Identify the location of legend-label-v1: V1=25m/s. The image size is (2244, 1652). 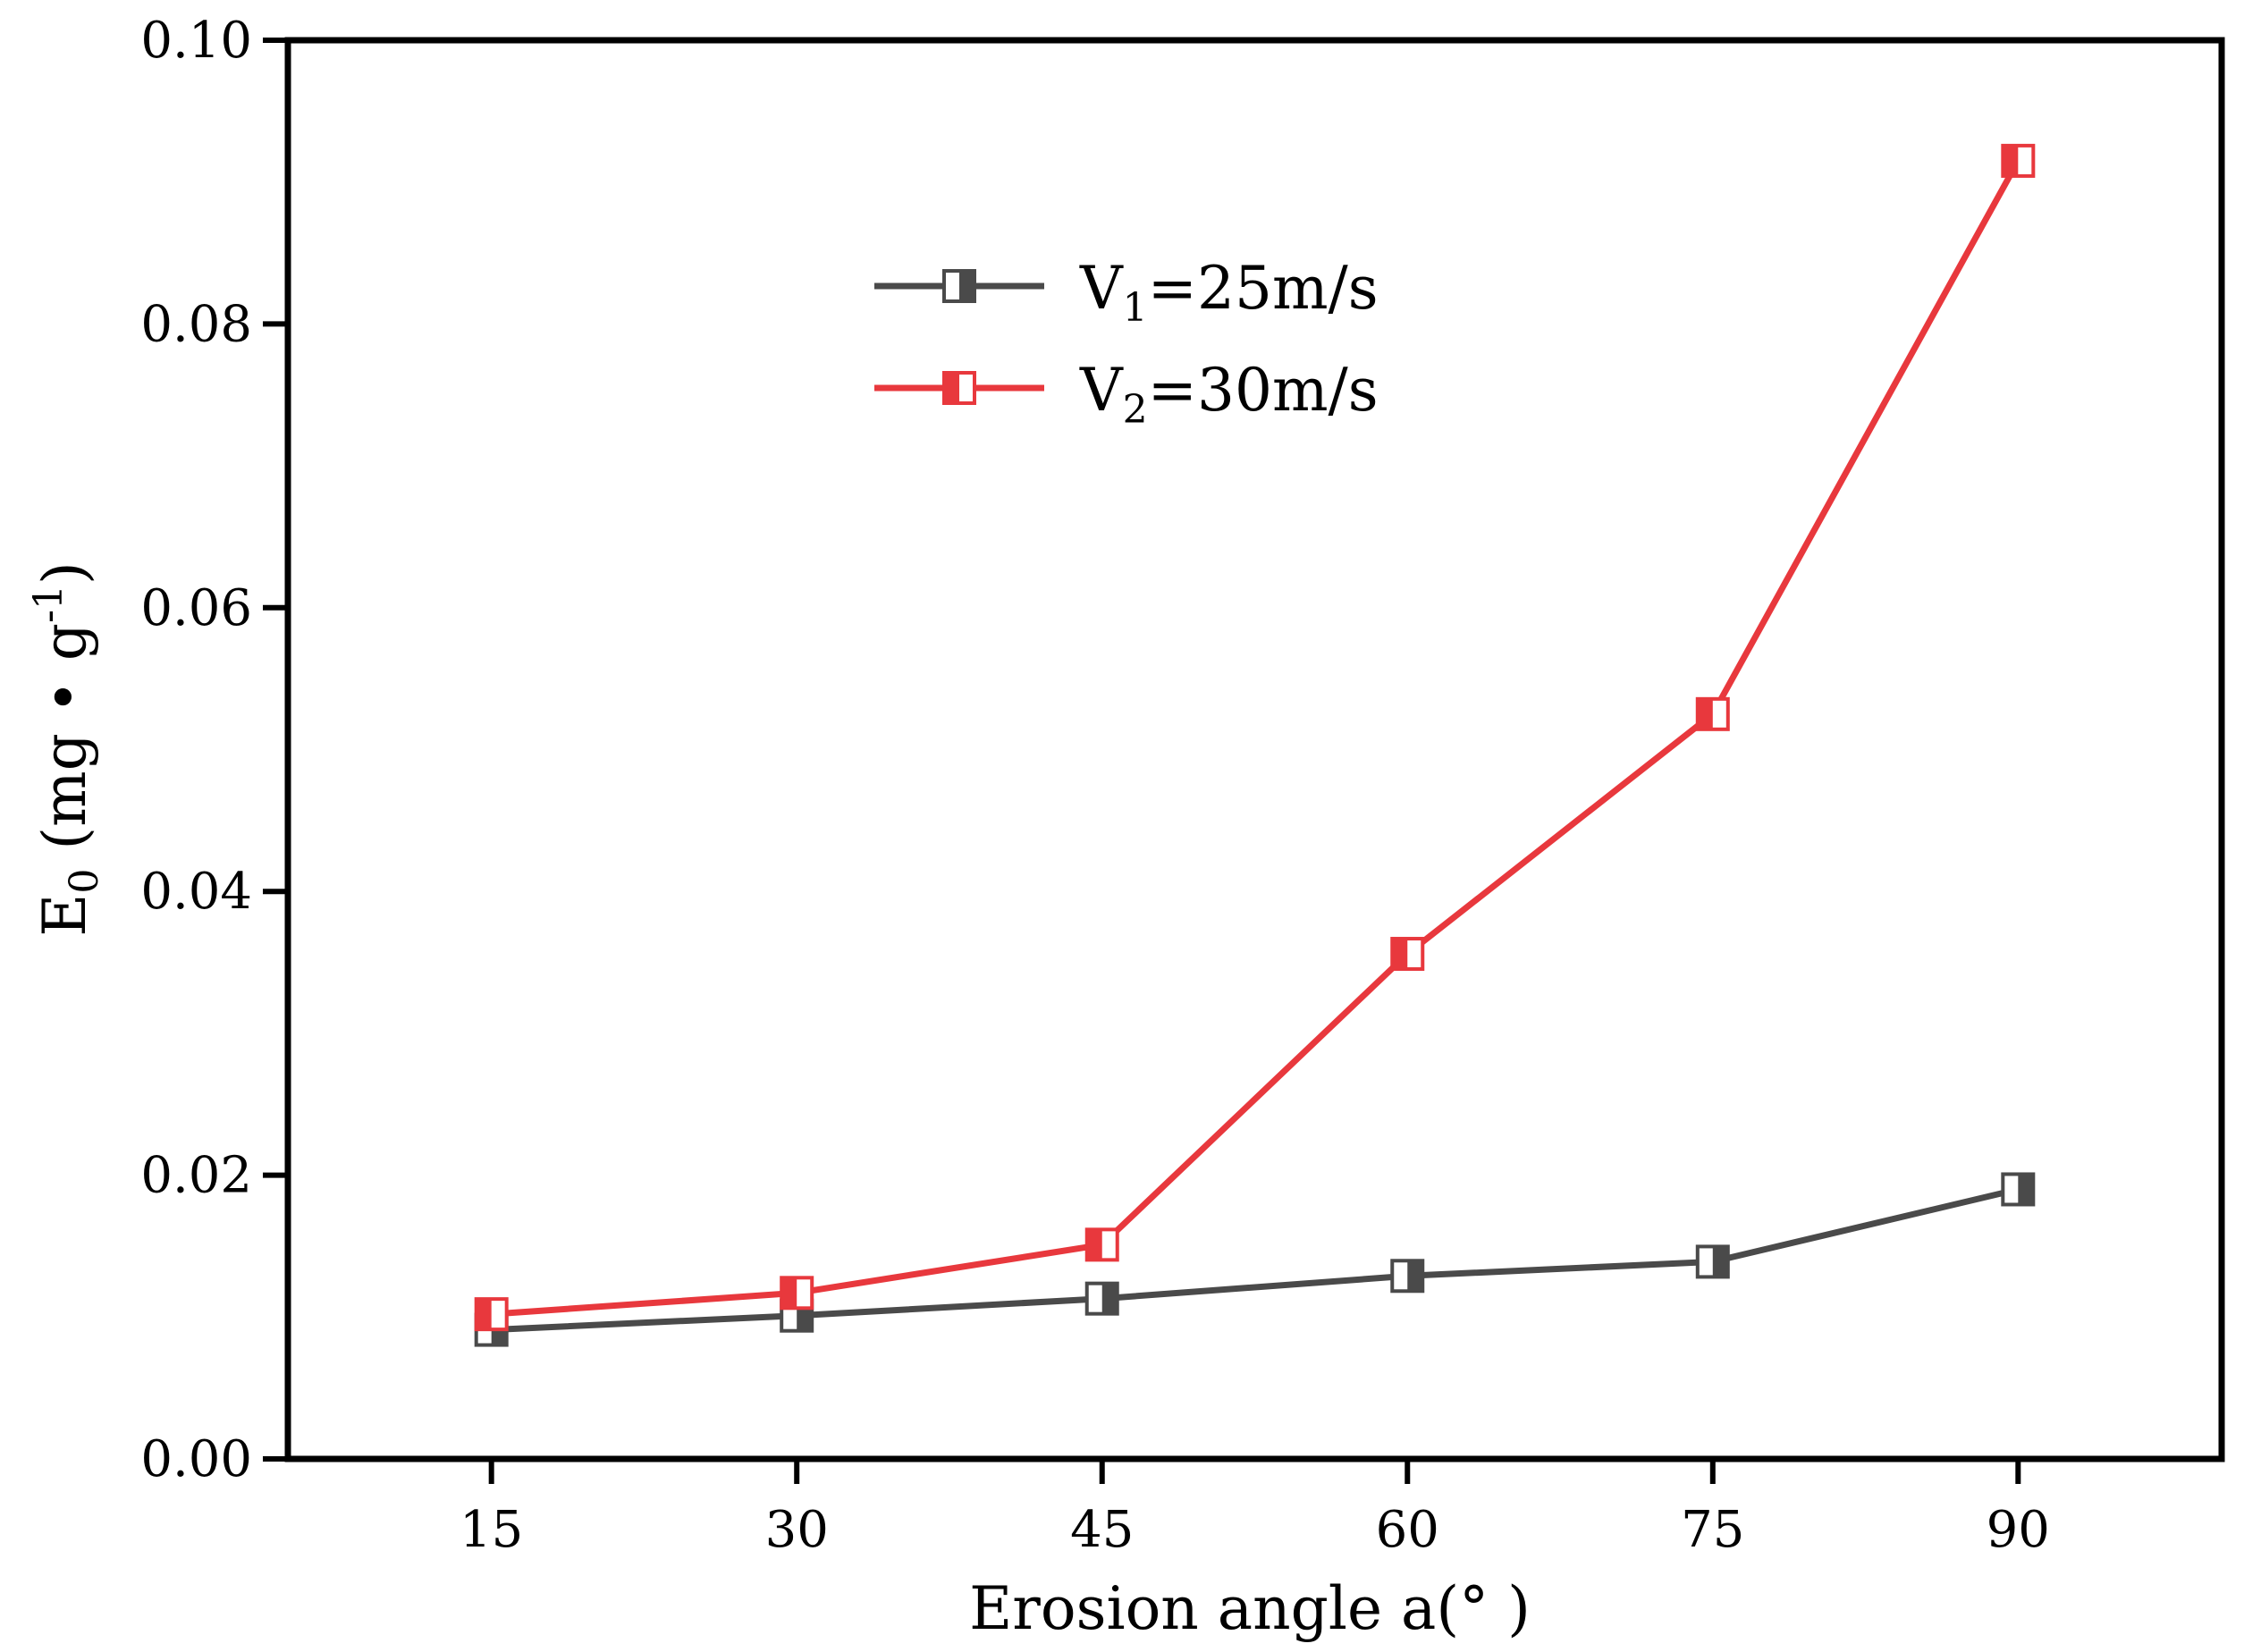
(1229, 292).